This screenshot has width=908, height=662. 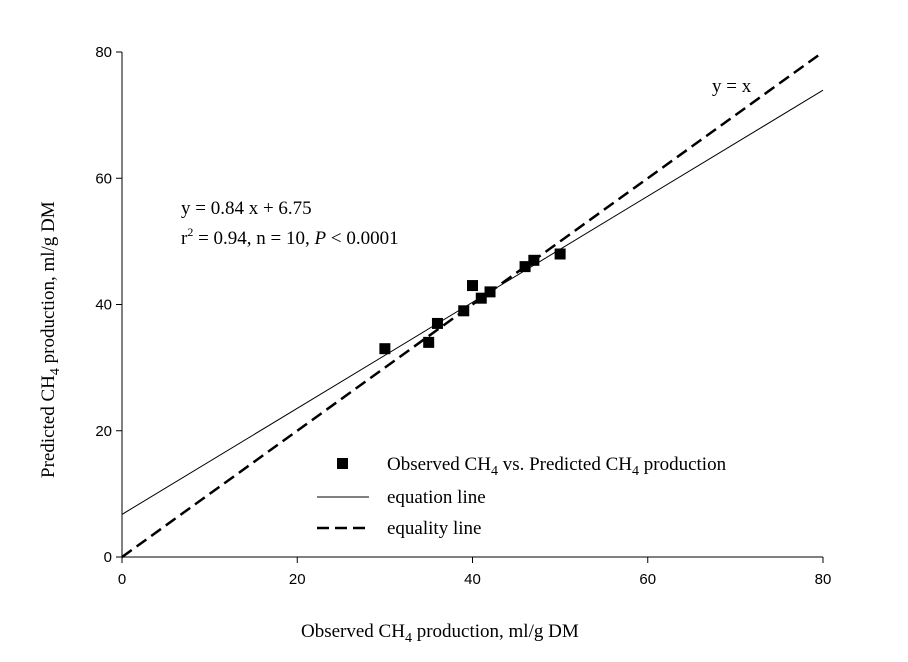 What do you see at coordinates (55, 371) in the screenshot?
I see `y-title-sub: 4` at bounding box center [55, 371].